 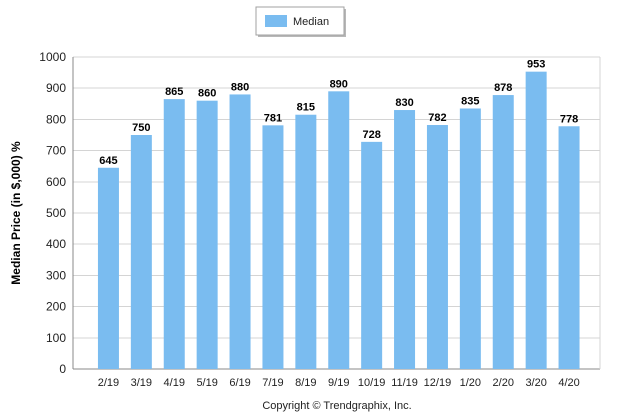 I want to click on data-label: 880, so click(x=240, y=87).